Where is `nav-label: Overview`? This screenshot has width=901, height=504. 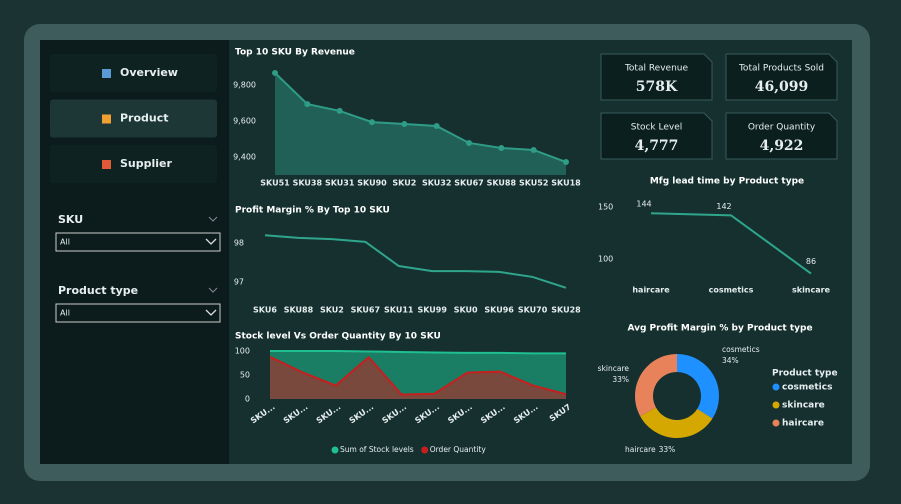 nav-label: Overview is located at coordinates (149, 72).